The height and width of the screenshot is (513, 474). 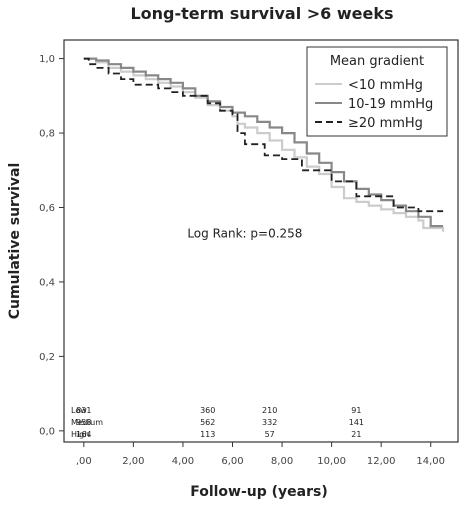 I want to click on x-tick-label: 14,00, so click(x=430, y=461).